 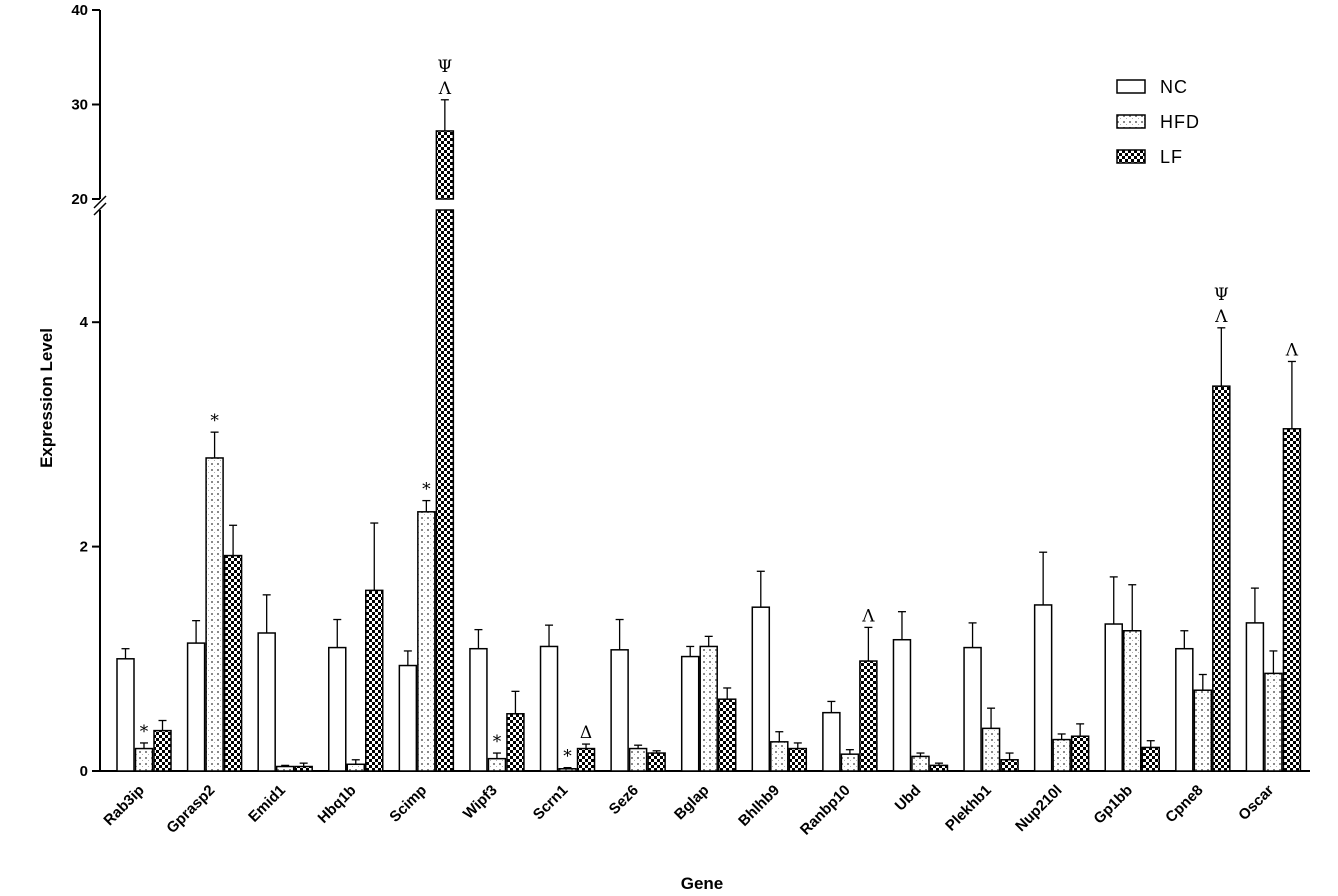 What do you see at coordinates (79, 199) in the screenshot?
I see `y-tick-label: 20` at bounding box center [79, 199].